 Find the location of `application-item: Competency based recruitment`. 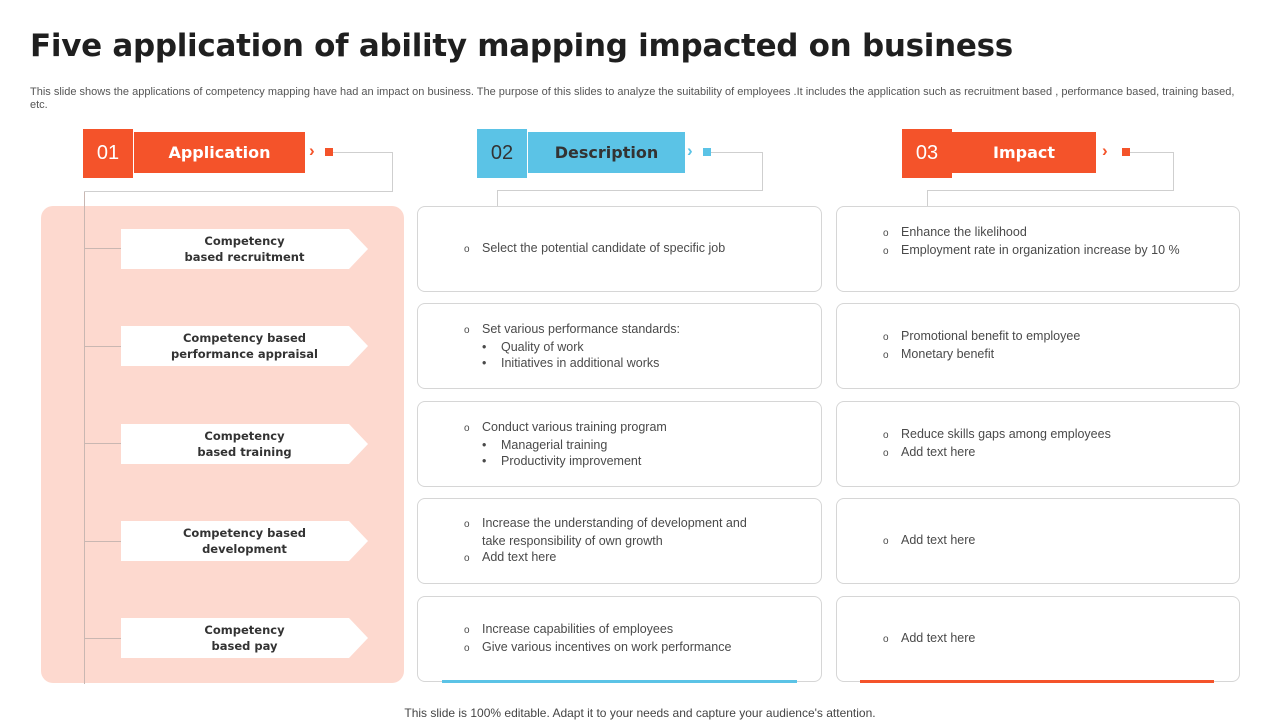

application-item: Competency based recruitment is located at coordinates (244, 249).